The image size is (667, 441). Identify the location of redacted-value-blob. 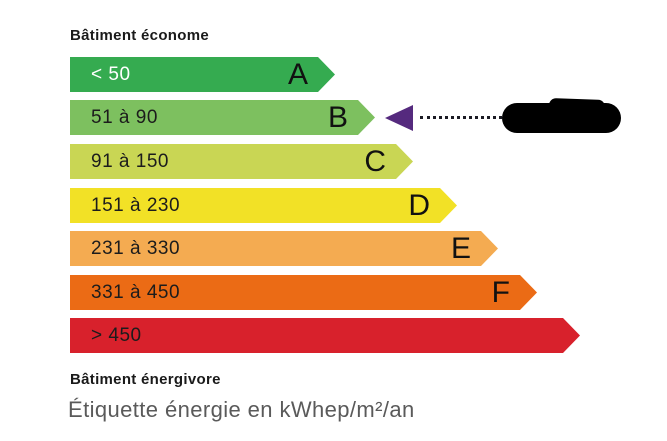
(561, 118).